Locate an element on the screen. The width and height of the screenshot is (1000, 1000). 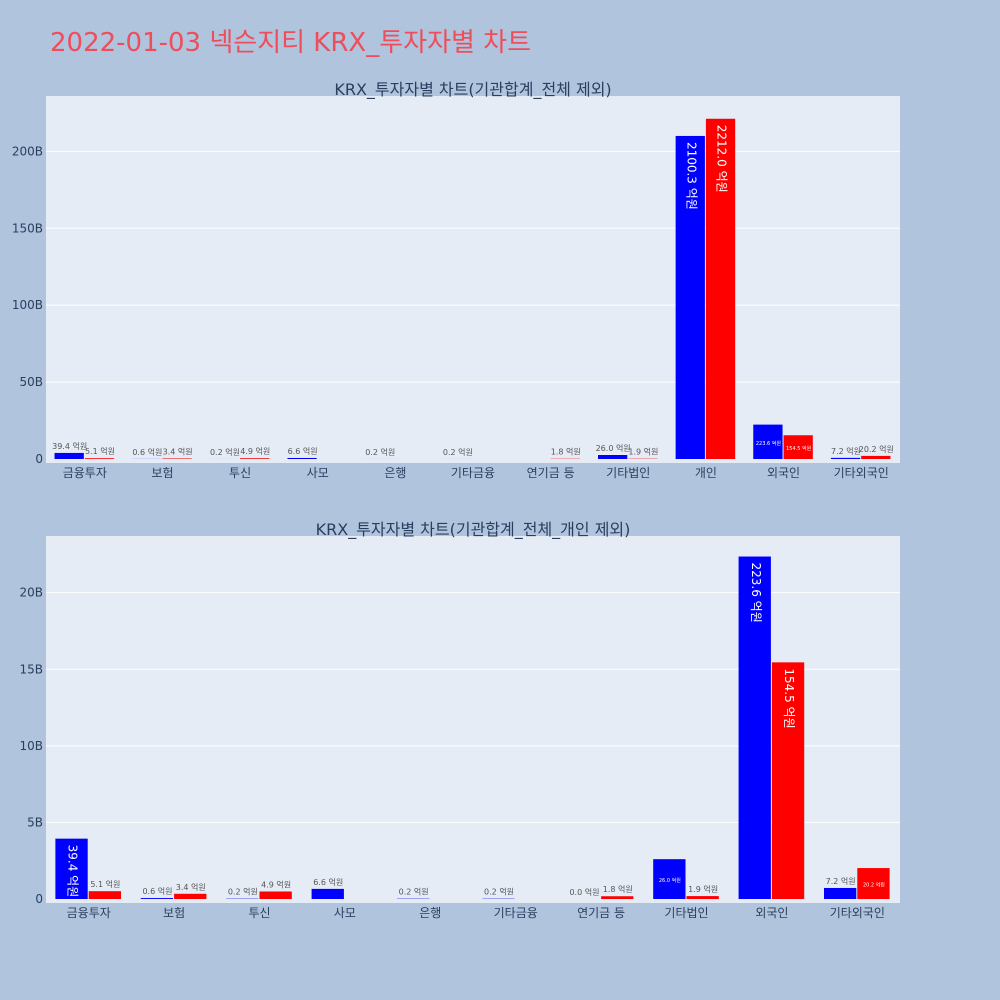
data-label: 2100.3 억원 is located at coordinates (691, 176).